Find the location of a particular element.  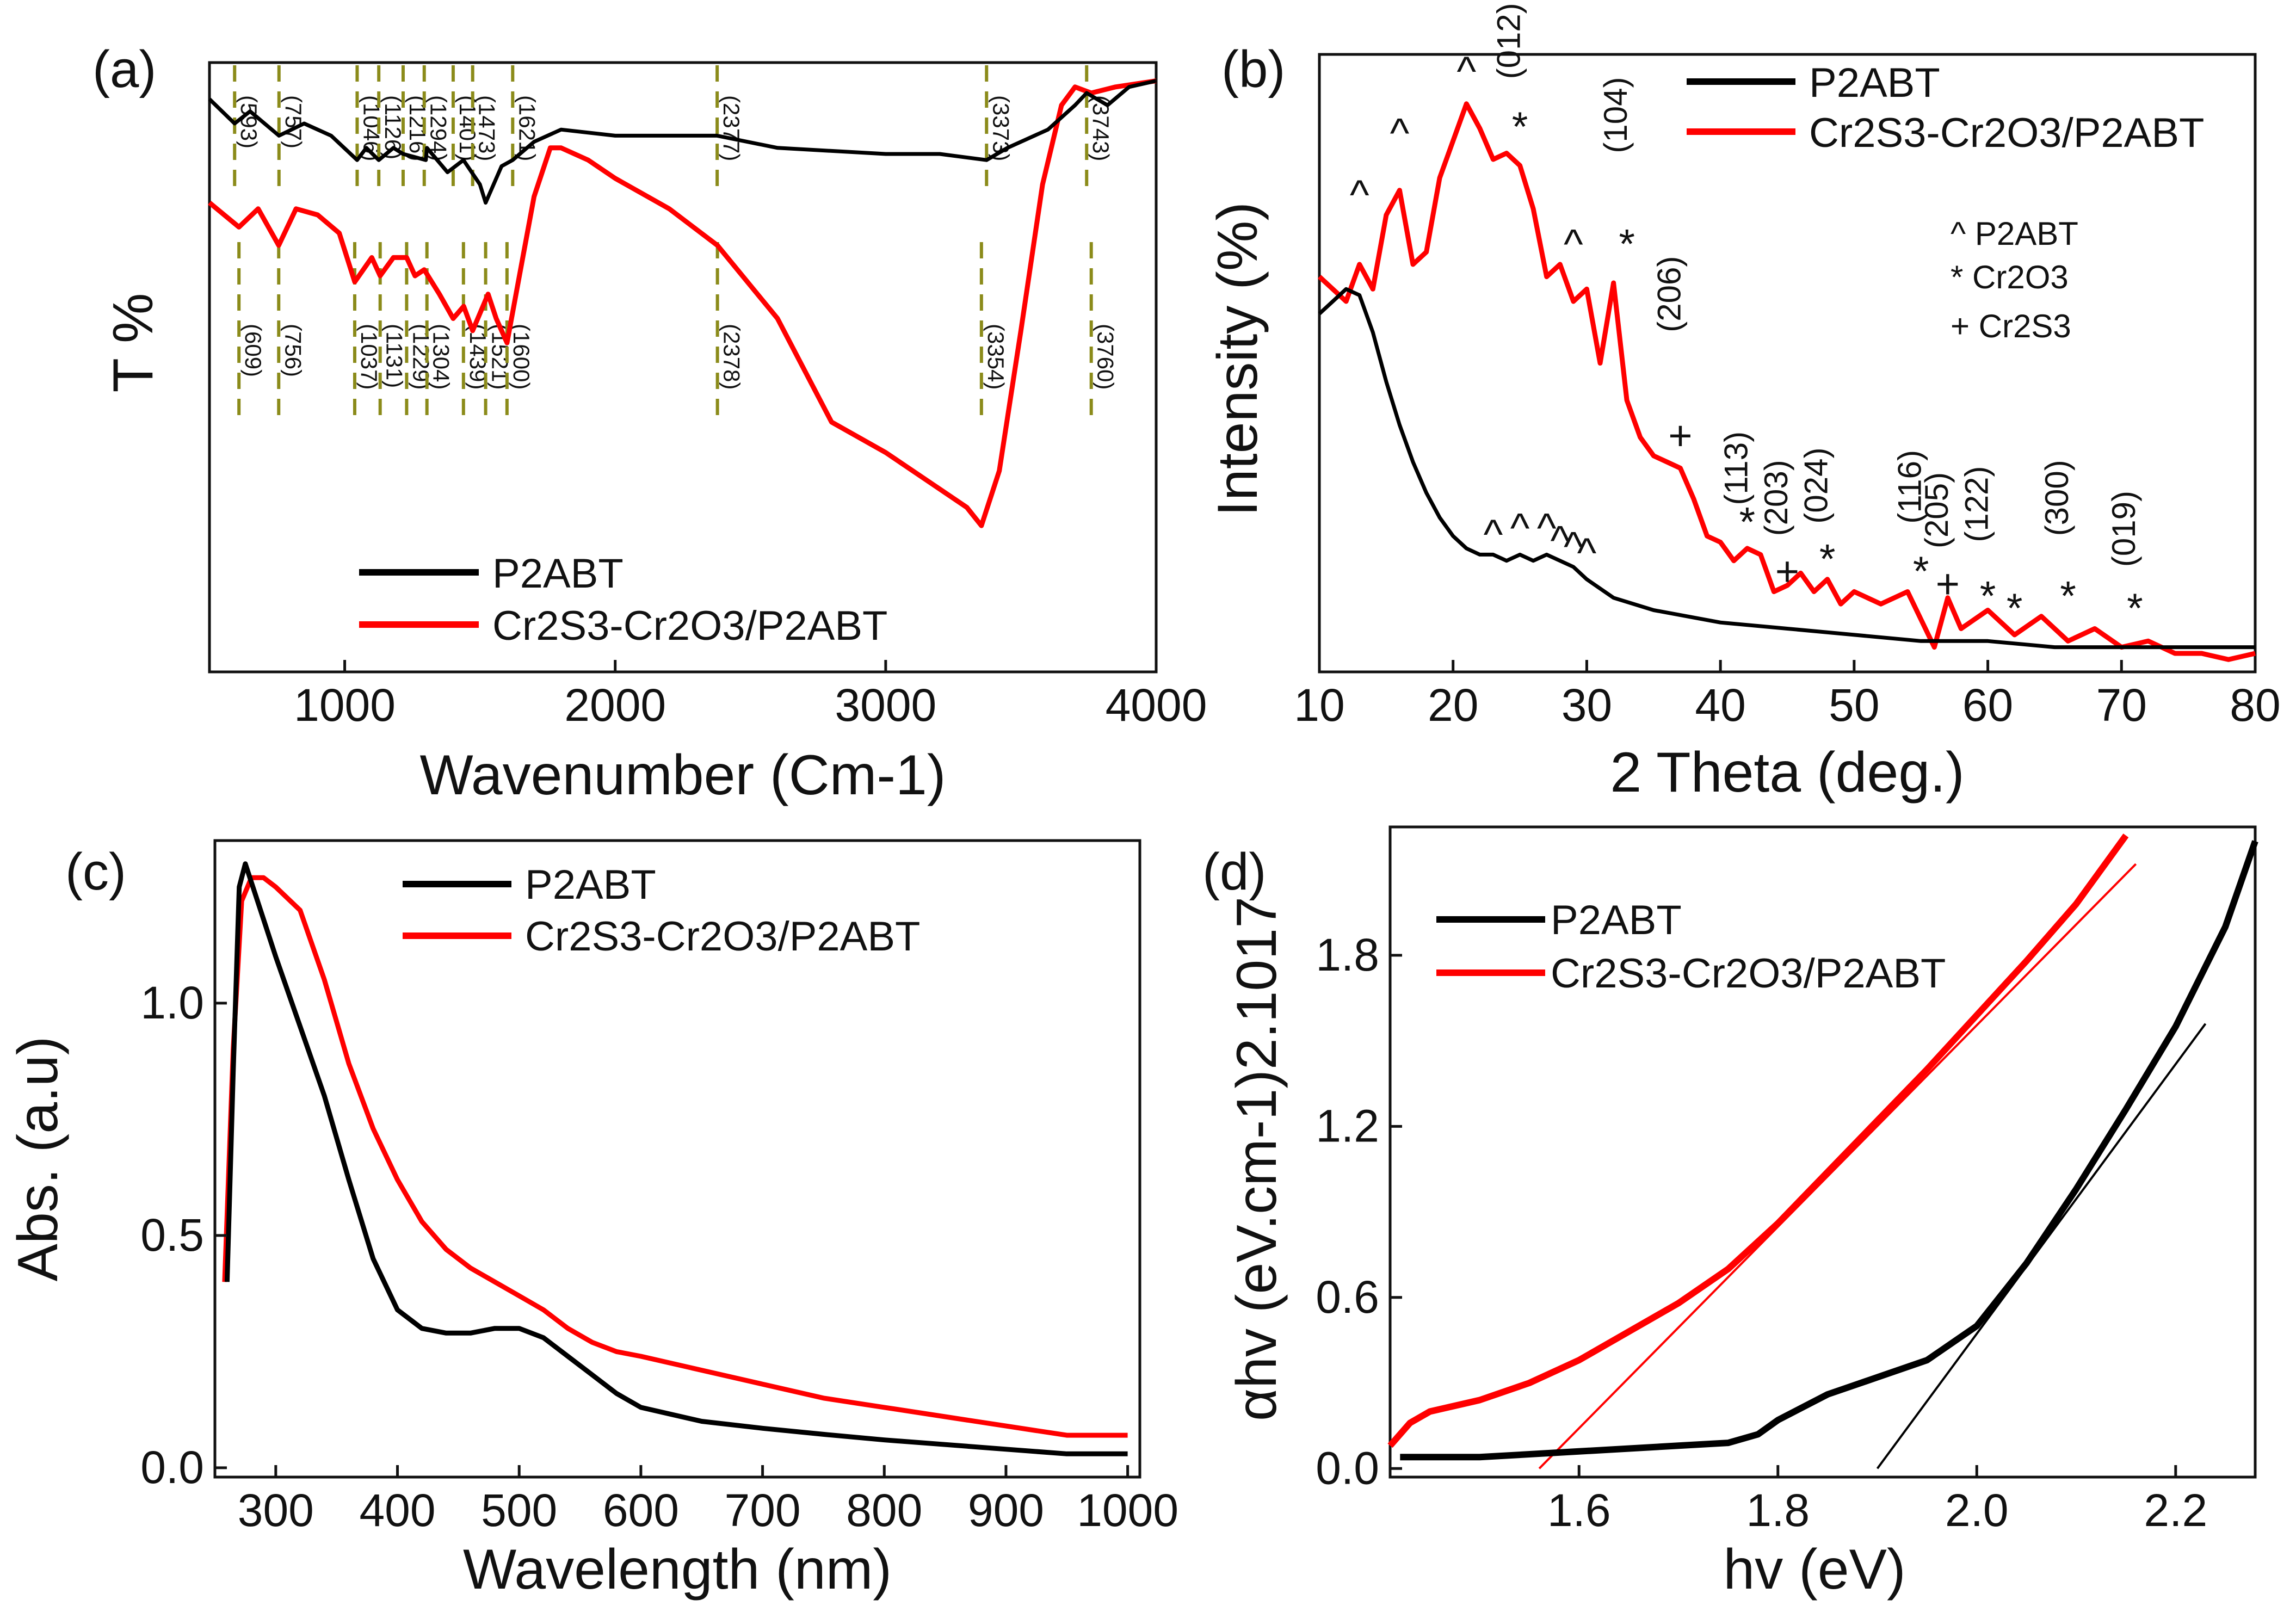

hkl-label: (205) is located at coordinates (1936, 510).